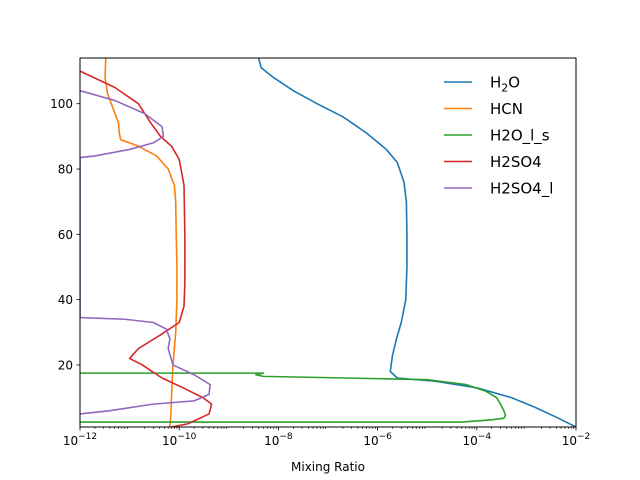 This screenshot has width=640, height=480. I want to click on legend-label: H2O, so click(505, 84).